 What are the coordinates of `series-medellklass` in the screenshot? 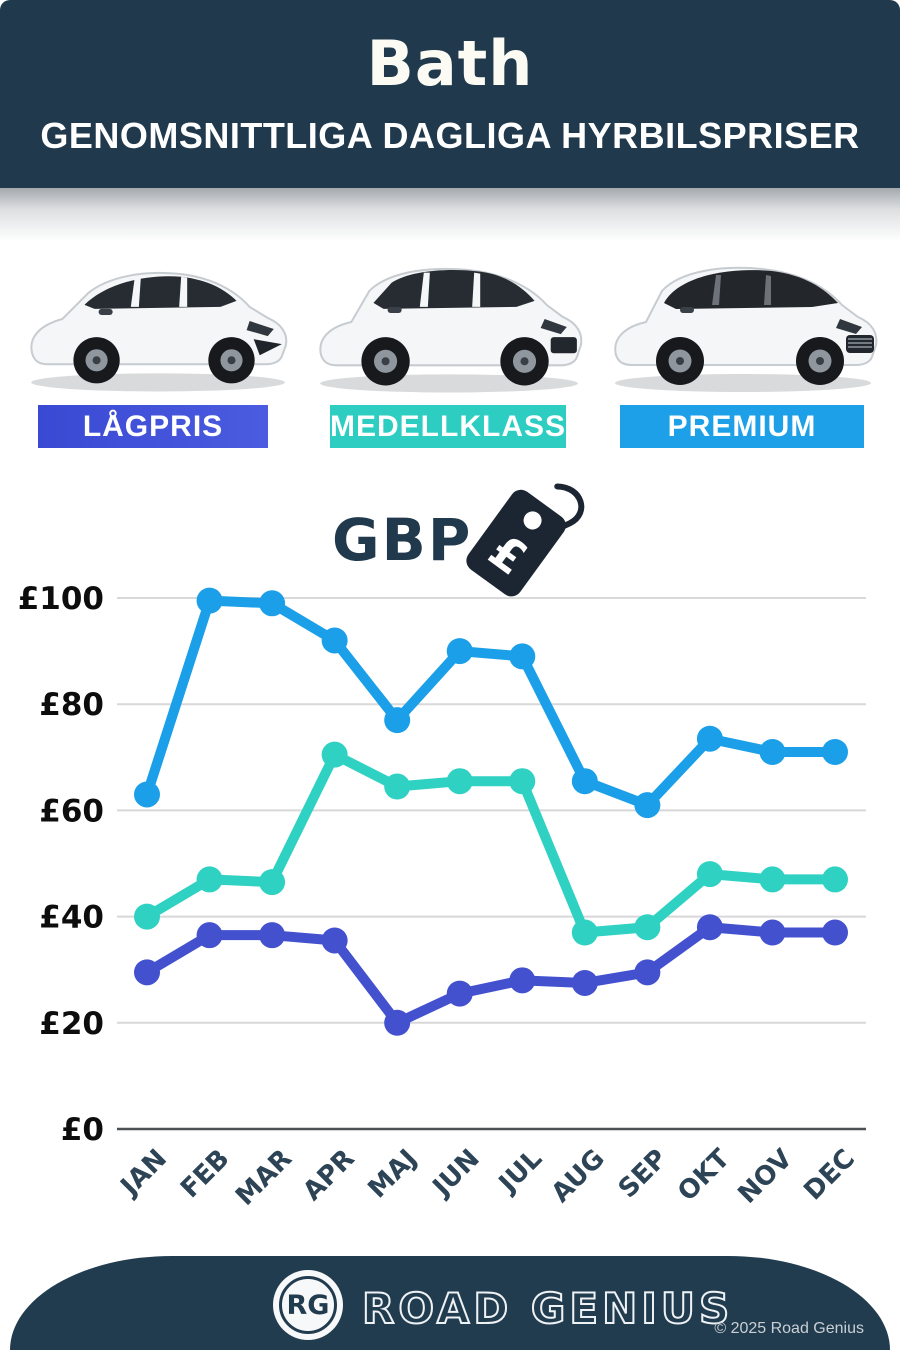 It's located at (491, 843).